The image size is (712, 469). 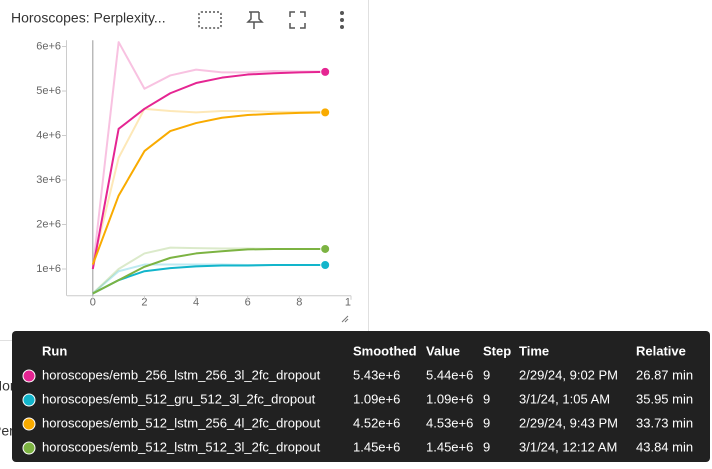 What do you see at coordinates (351, 303) in the screenshot?
I see `x-tick-label: 10` at bounding box center [351, 303].